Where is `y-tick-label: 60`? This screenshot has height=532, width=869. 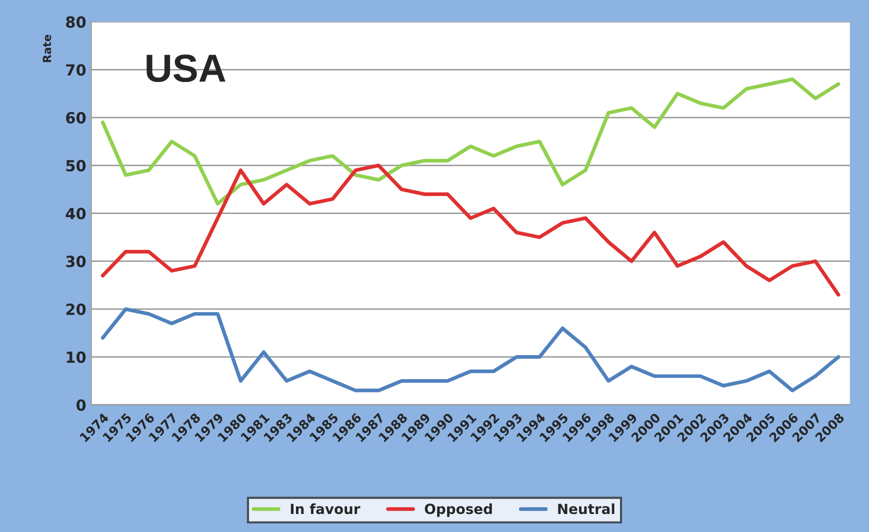 y-tick-label: 60 is located at coordinates (76, 118).